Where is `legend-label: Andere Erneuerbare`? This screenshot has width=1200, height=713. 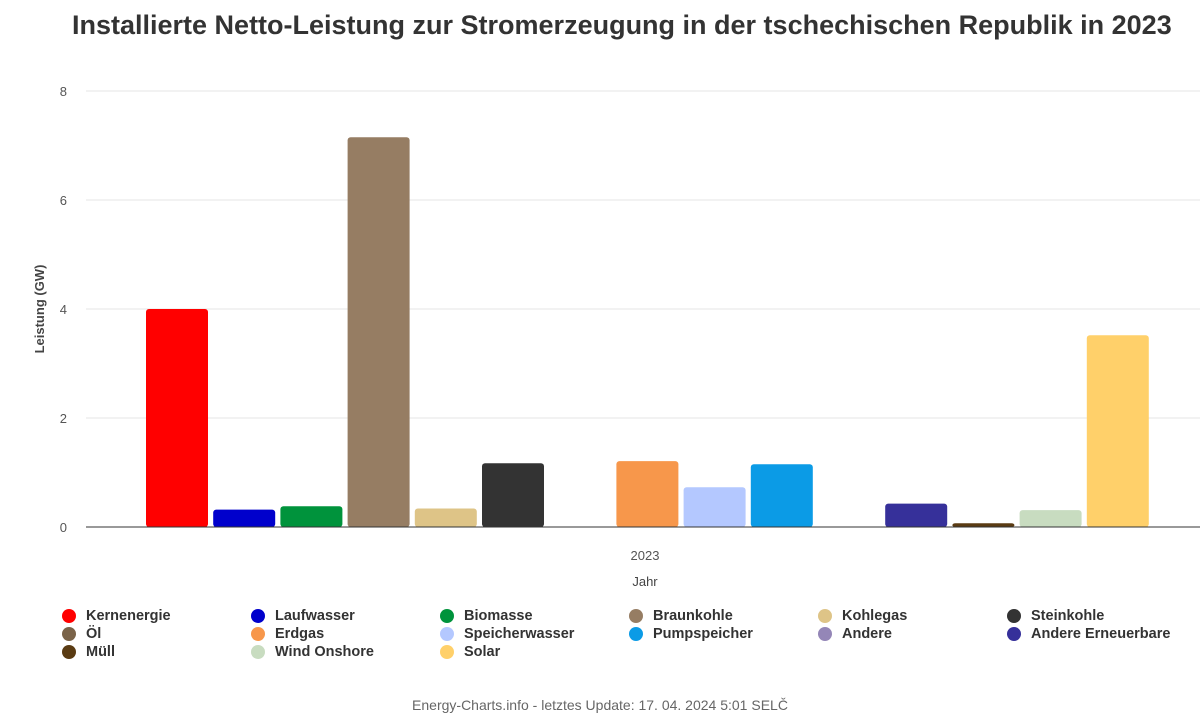
legend-label: Andere Erneuerbare is located at coordinates (1101, 634).